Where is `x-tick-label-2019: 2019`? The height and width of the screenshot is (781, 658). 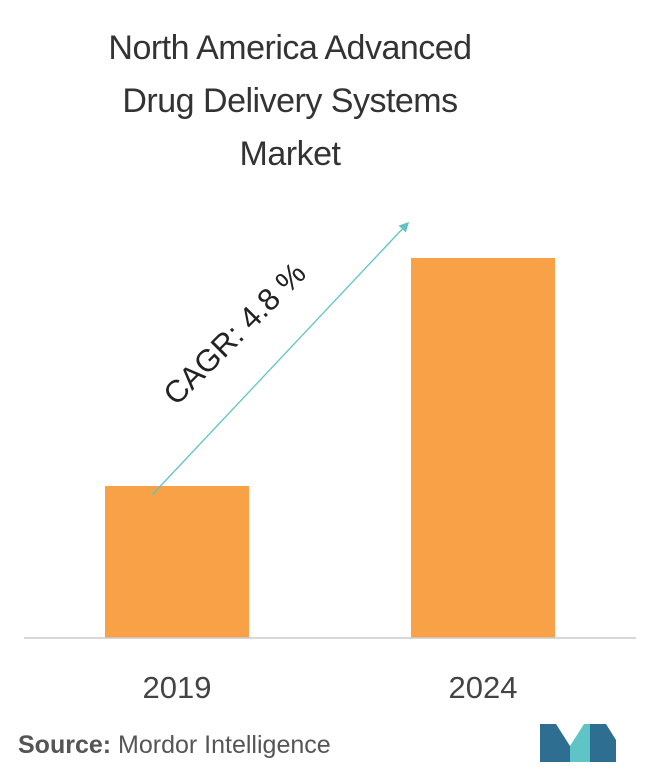
x-tick-label-2019: 2019 is located at coordinates (177, 687).